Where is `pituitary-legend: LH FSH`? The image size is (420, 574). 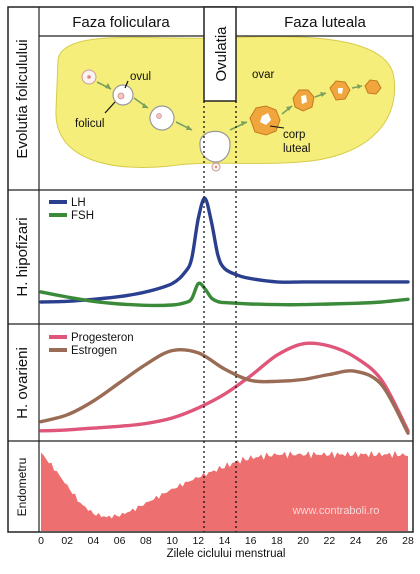 pituitary-legend: LH FSH is located at coordinates (71, 209).